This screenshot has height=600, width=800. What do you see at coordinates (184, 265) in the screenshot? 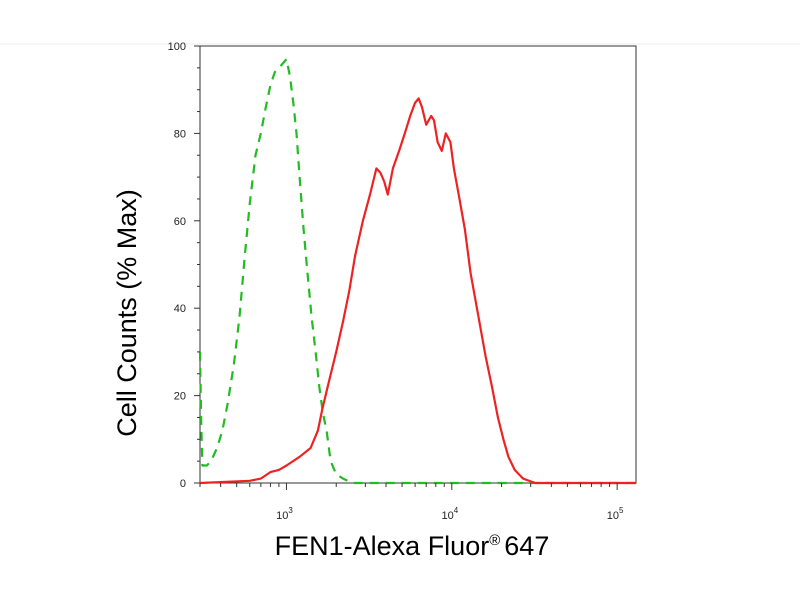
I see `y-axis: 0 20 40 60 80 100` at bounding box center [184, 265].